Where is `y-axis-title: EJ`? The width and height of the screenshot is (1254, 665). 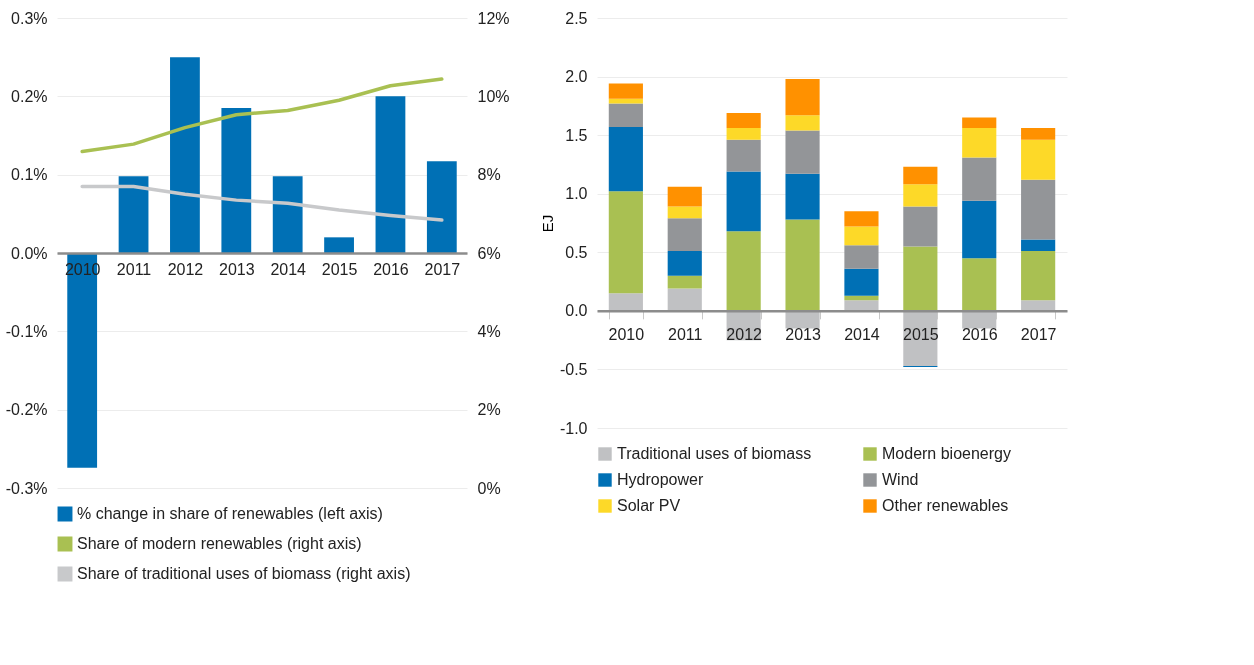
y-axis-title: EJ is located at coordinates (547, 223).